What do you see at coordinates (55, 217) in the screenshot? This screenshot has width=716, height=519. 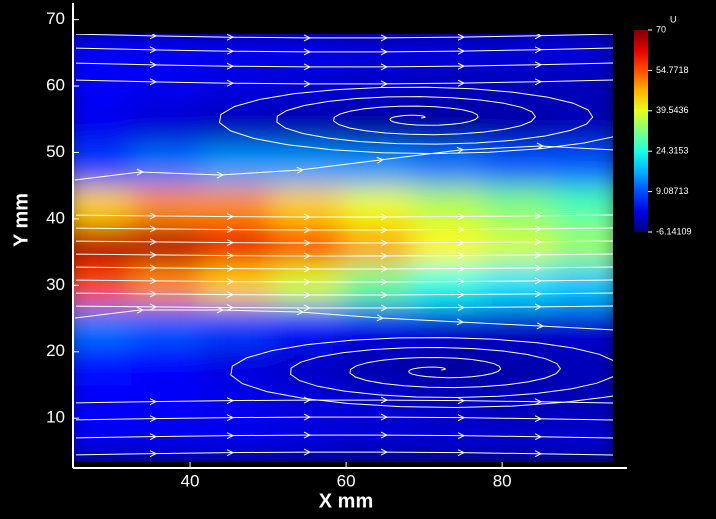 I see `y-tick-label: 40` at bounding box center [55, 217].